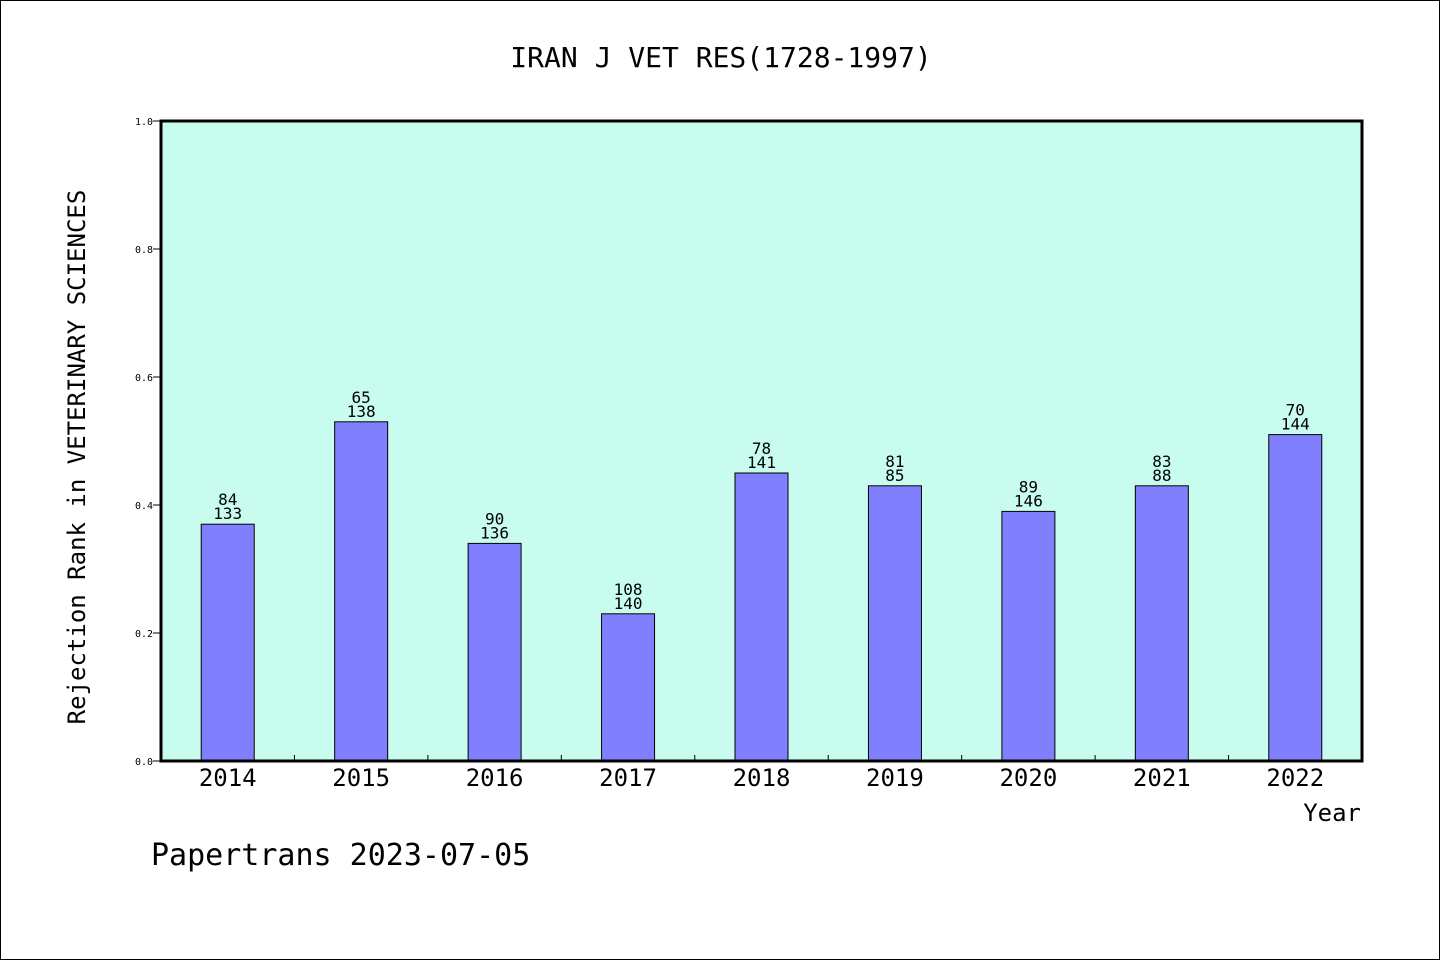 This screenshot has width=1440, height=961. I want to click on x-tick-label: 2020, so click(1028, 778).